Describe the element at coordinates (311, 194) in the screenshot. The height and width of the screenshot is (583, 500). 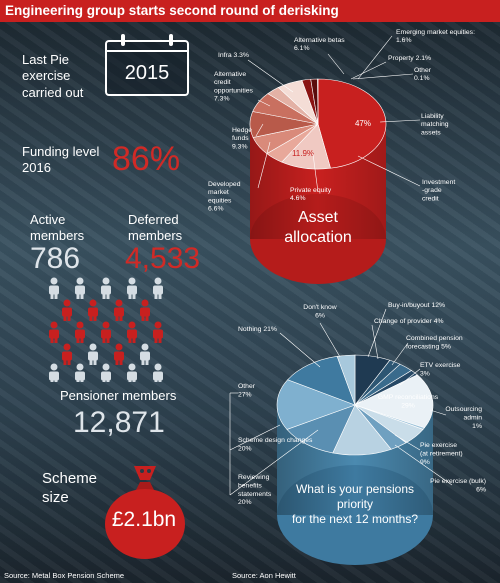
I see `slice-label: Private equity 4.6%` at that location.